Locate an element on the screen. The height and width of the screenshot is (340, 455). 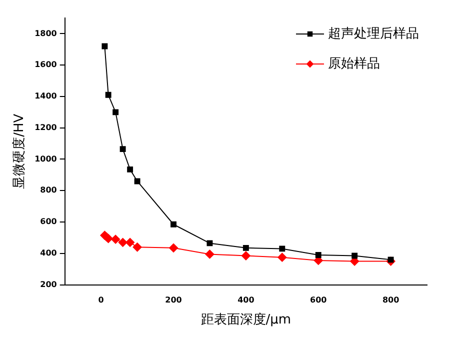
x-tick-label: 200 is located at coordinates (173, 300).